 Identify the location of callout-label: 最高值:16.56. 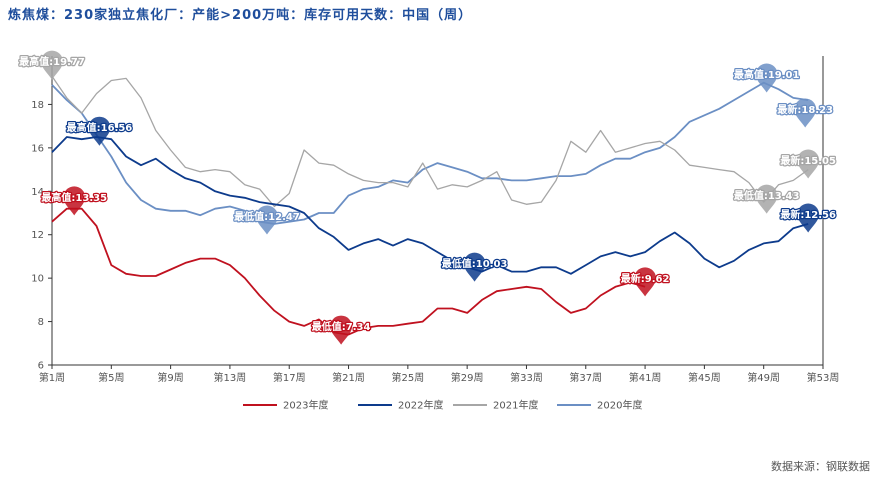
(100, 127).